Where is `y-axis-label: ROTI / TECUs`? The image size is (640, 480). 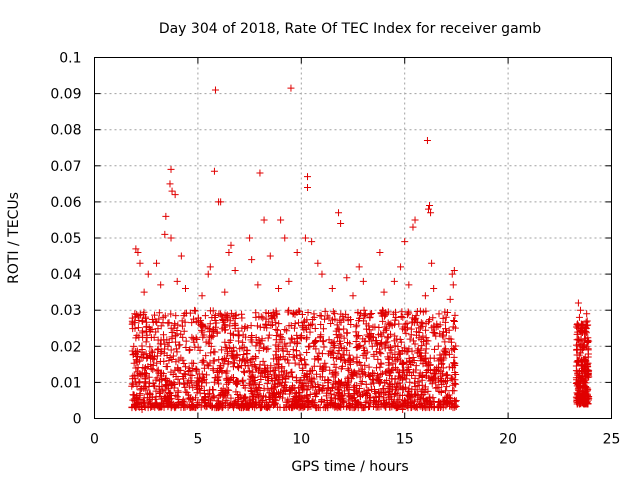
y-axis-label: ROTI / TECUs is located at coordinates (14, 238).